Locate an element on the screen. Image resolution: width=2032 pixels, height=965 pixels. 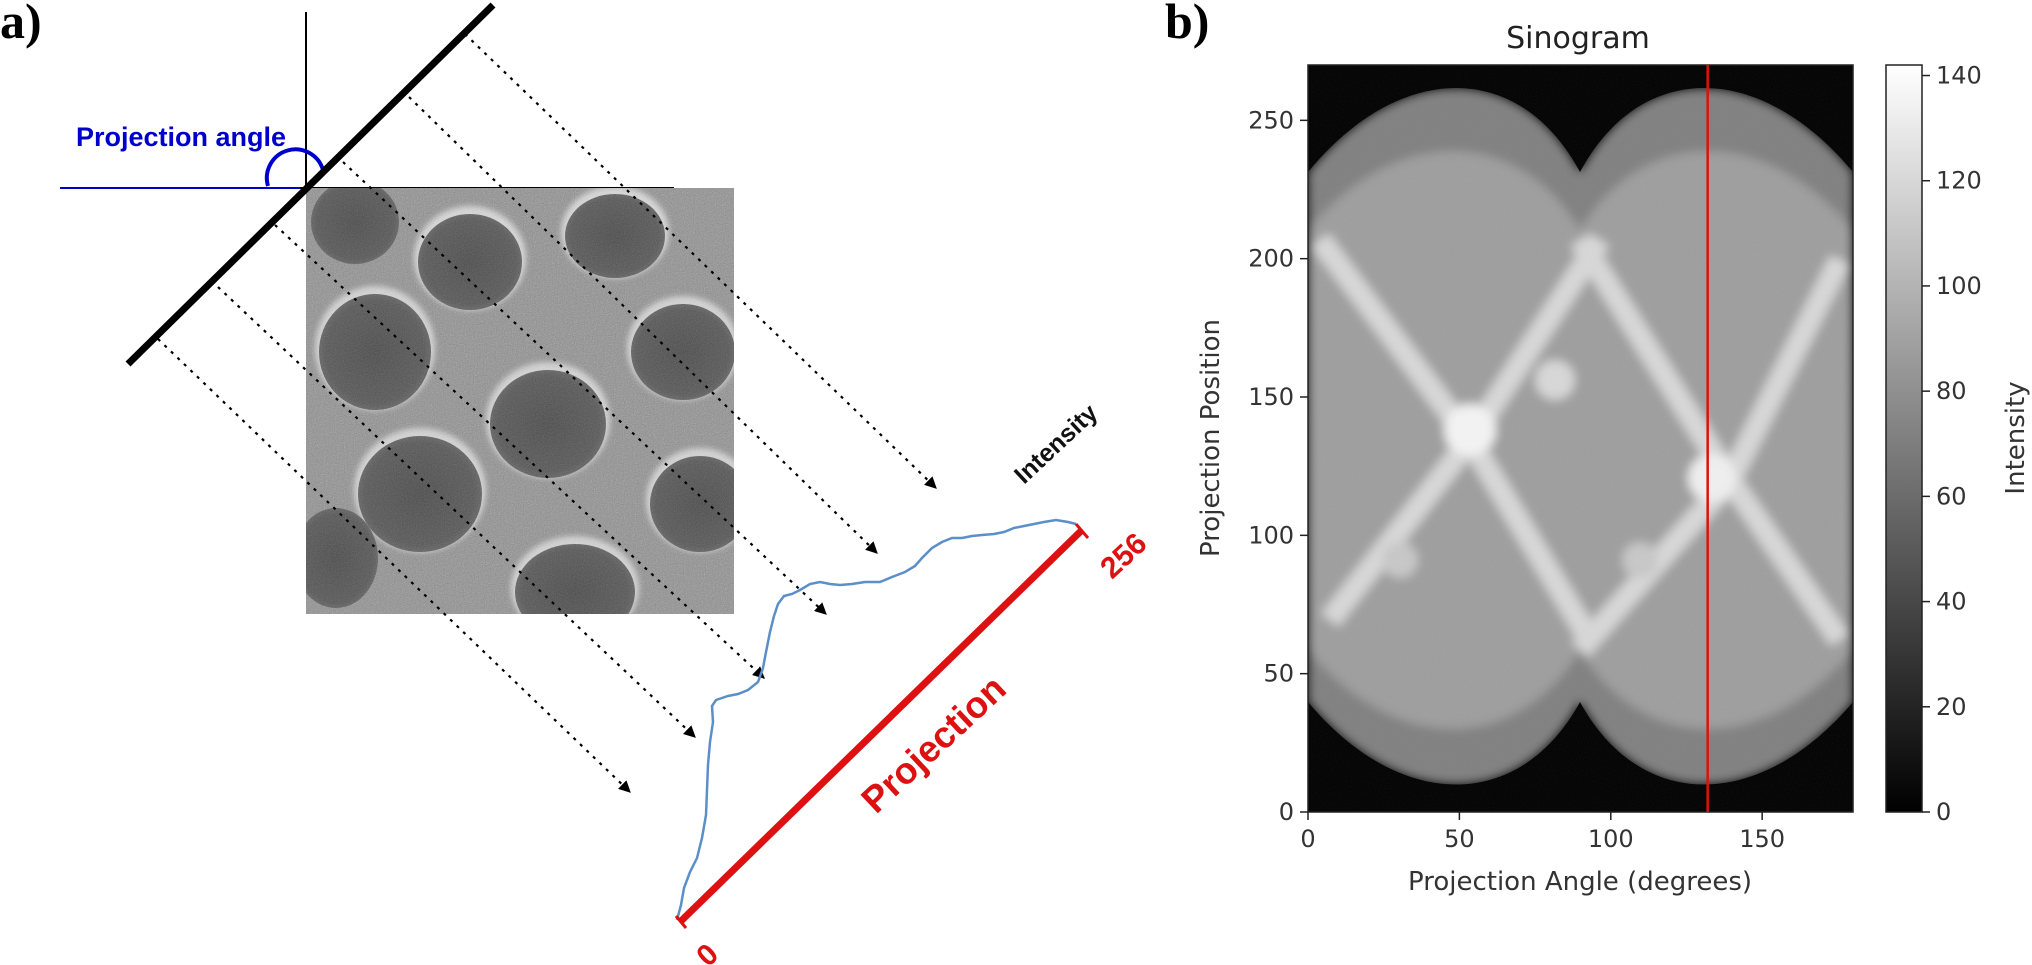
colorbar is located at coordinates (1904, 438).